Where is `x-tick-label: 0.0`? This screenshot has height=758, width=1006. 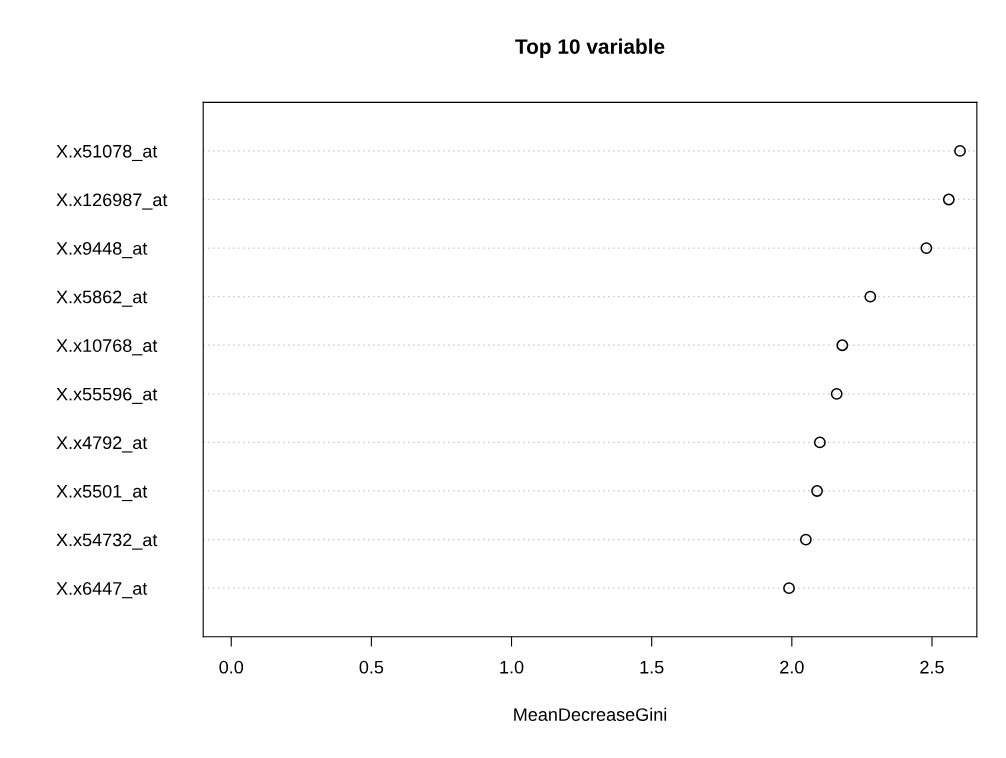
x-tick-label: 0.0 is located at coordinates (231, 667).